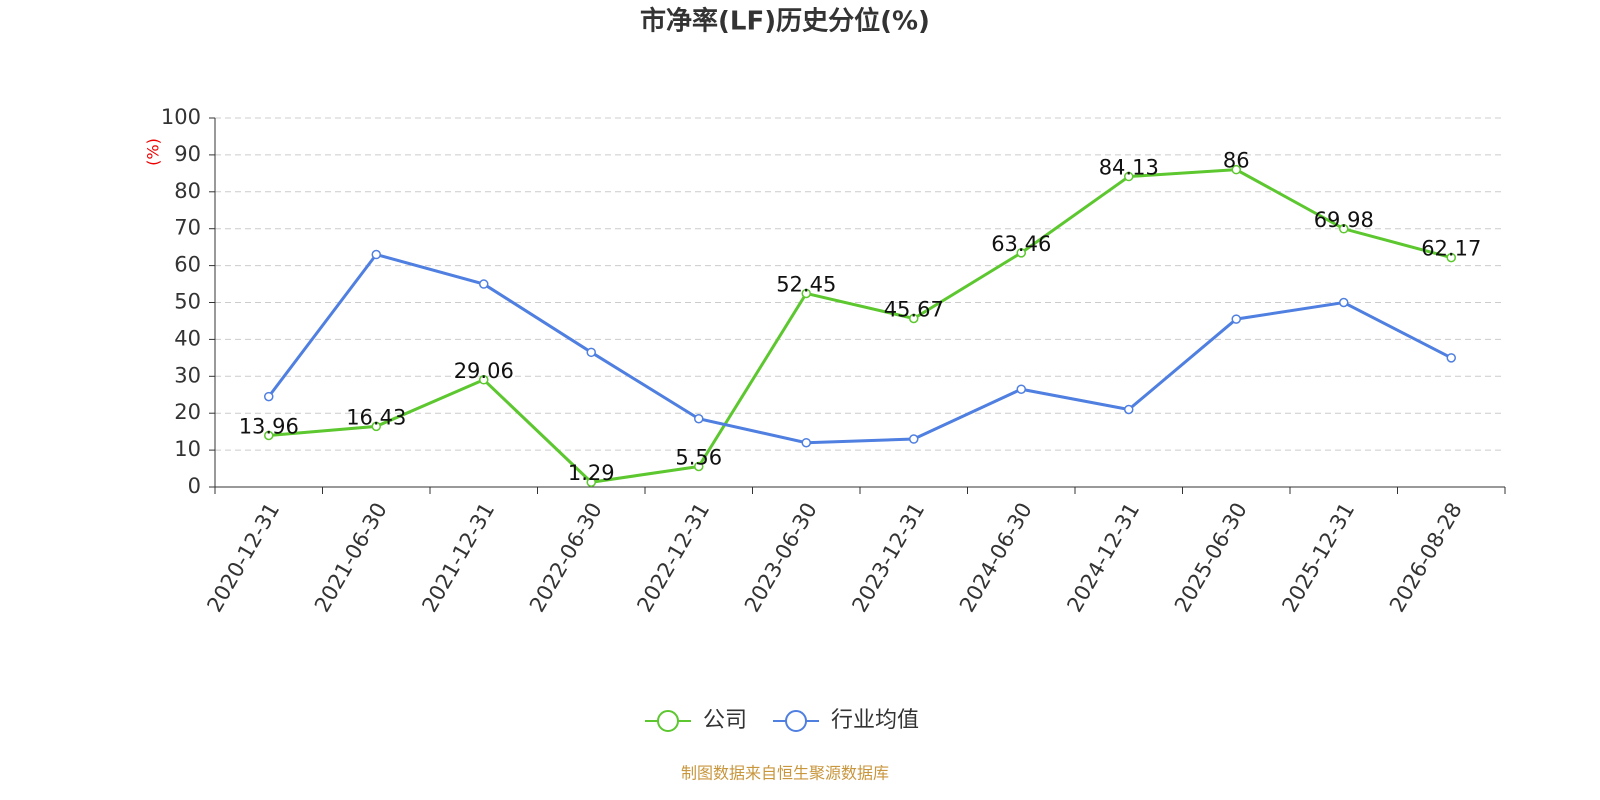 This screenshot has width=1600, height=800. Describe the element at coordinates (1021, 244) in the screenshot. I see `data-label: 63.46` at that location.